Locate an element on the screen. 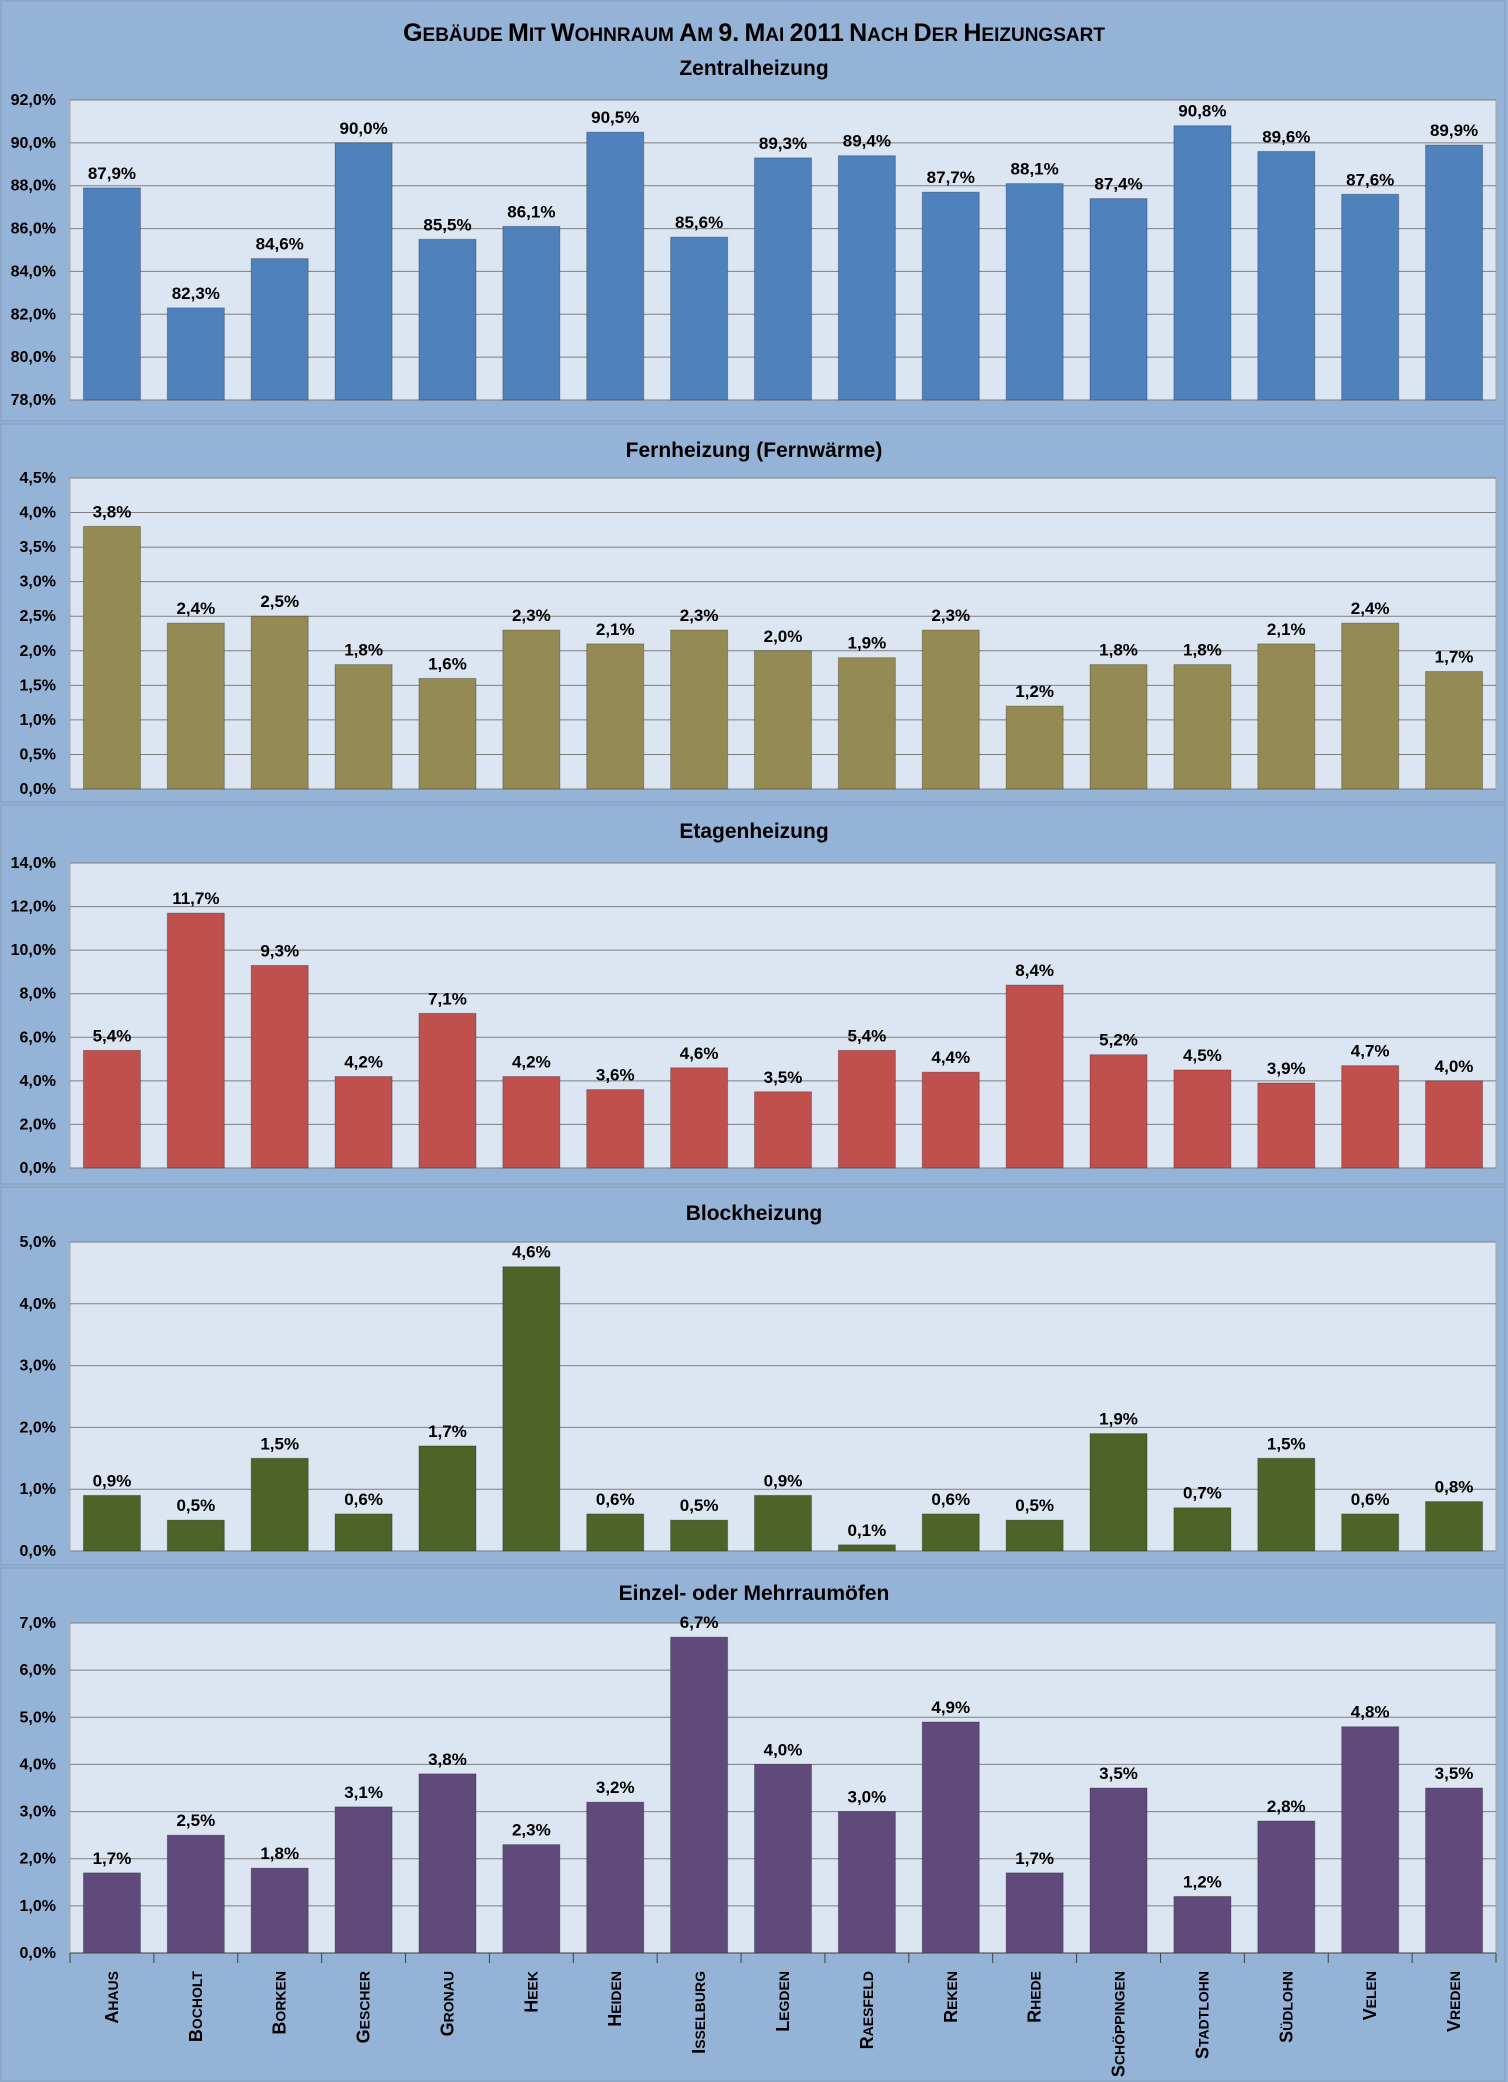 The width and height of the screenshot is (1508, 2082). data-label: 2,1% is located at coordinates (615, 629).